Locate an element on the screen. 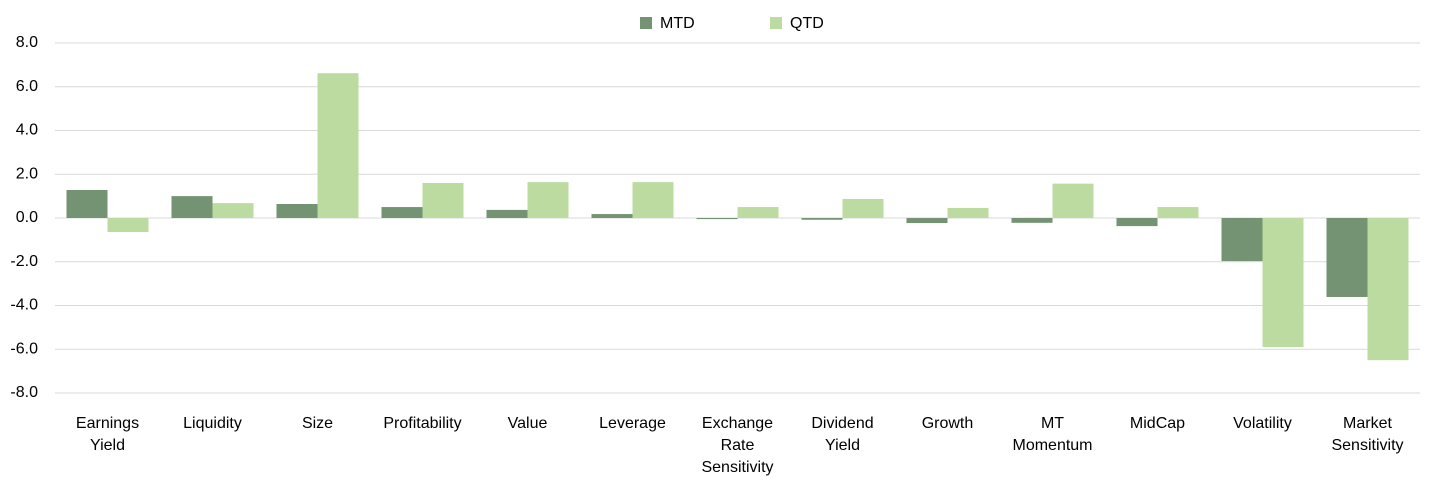 Image resolution: width=1436 pixels, height=500 pixels. legend-label: MTD is located at coordinates (677, 23).